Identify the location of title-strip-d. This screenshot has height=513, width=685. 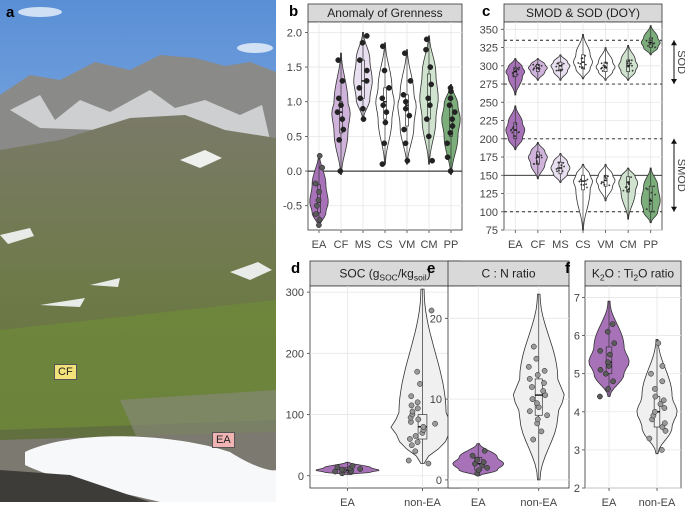
(385, 273).